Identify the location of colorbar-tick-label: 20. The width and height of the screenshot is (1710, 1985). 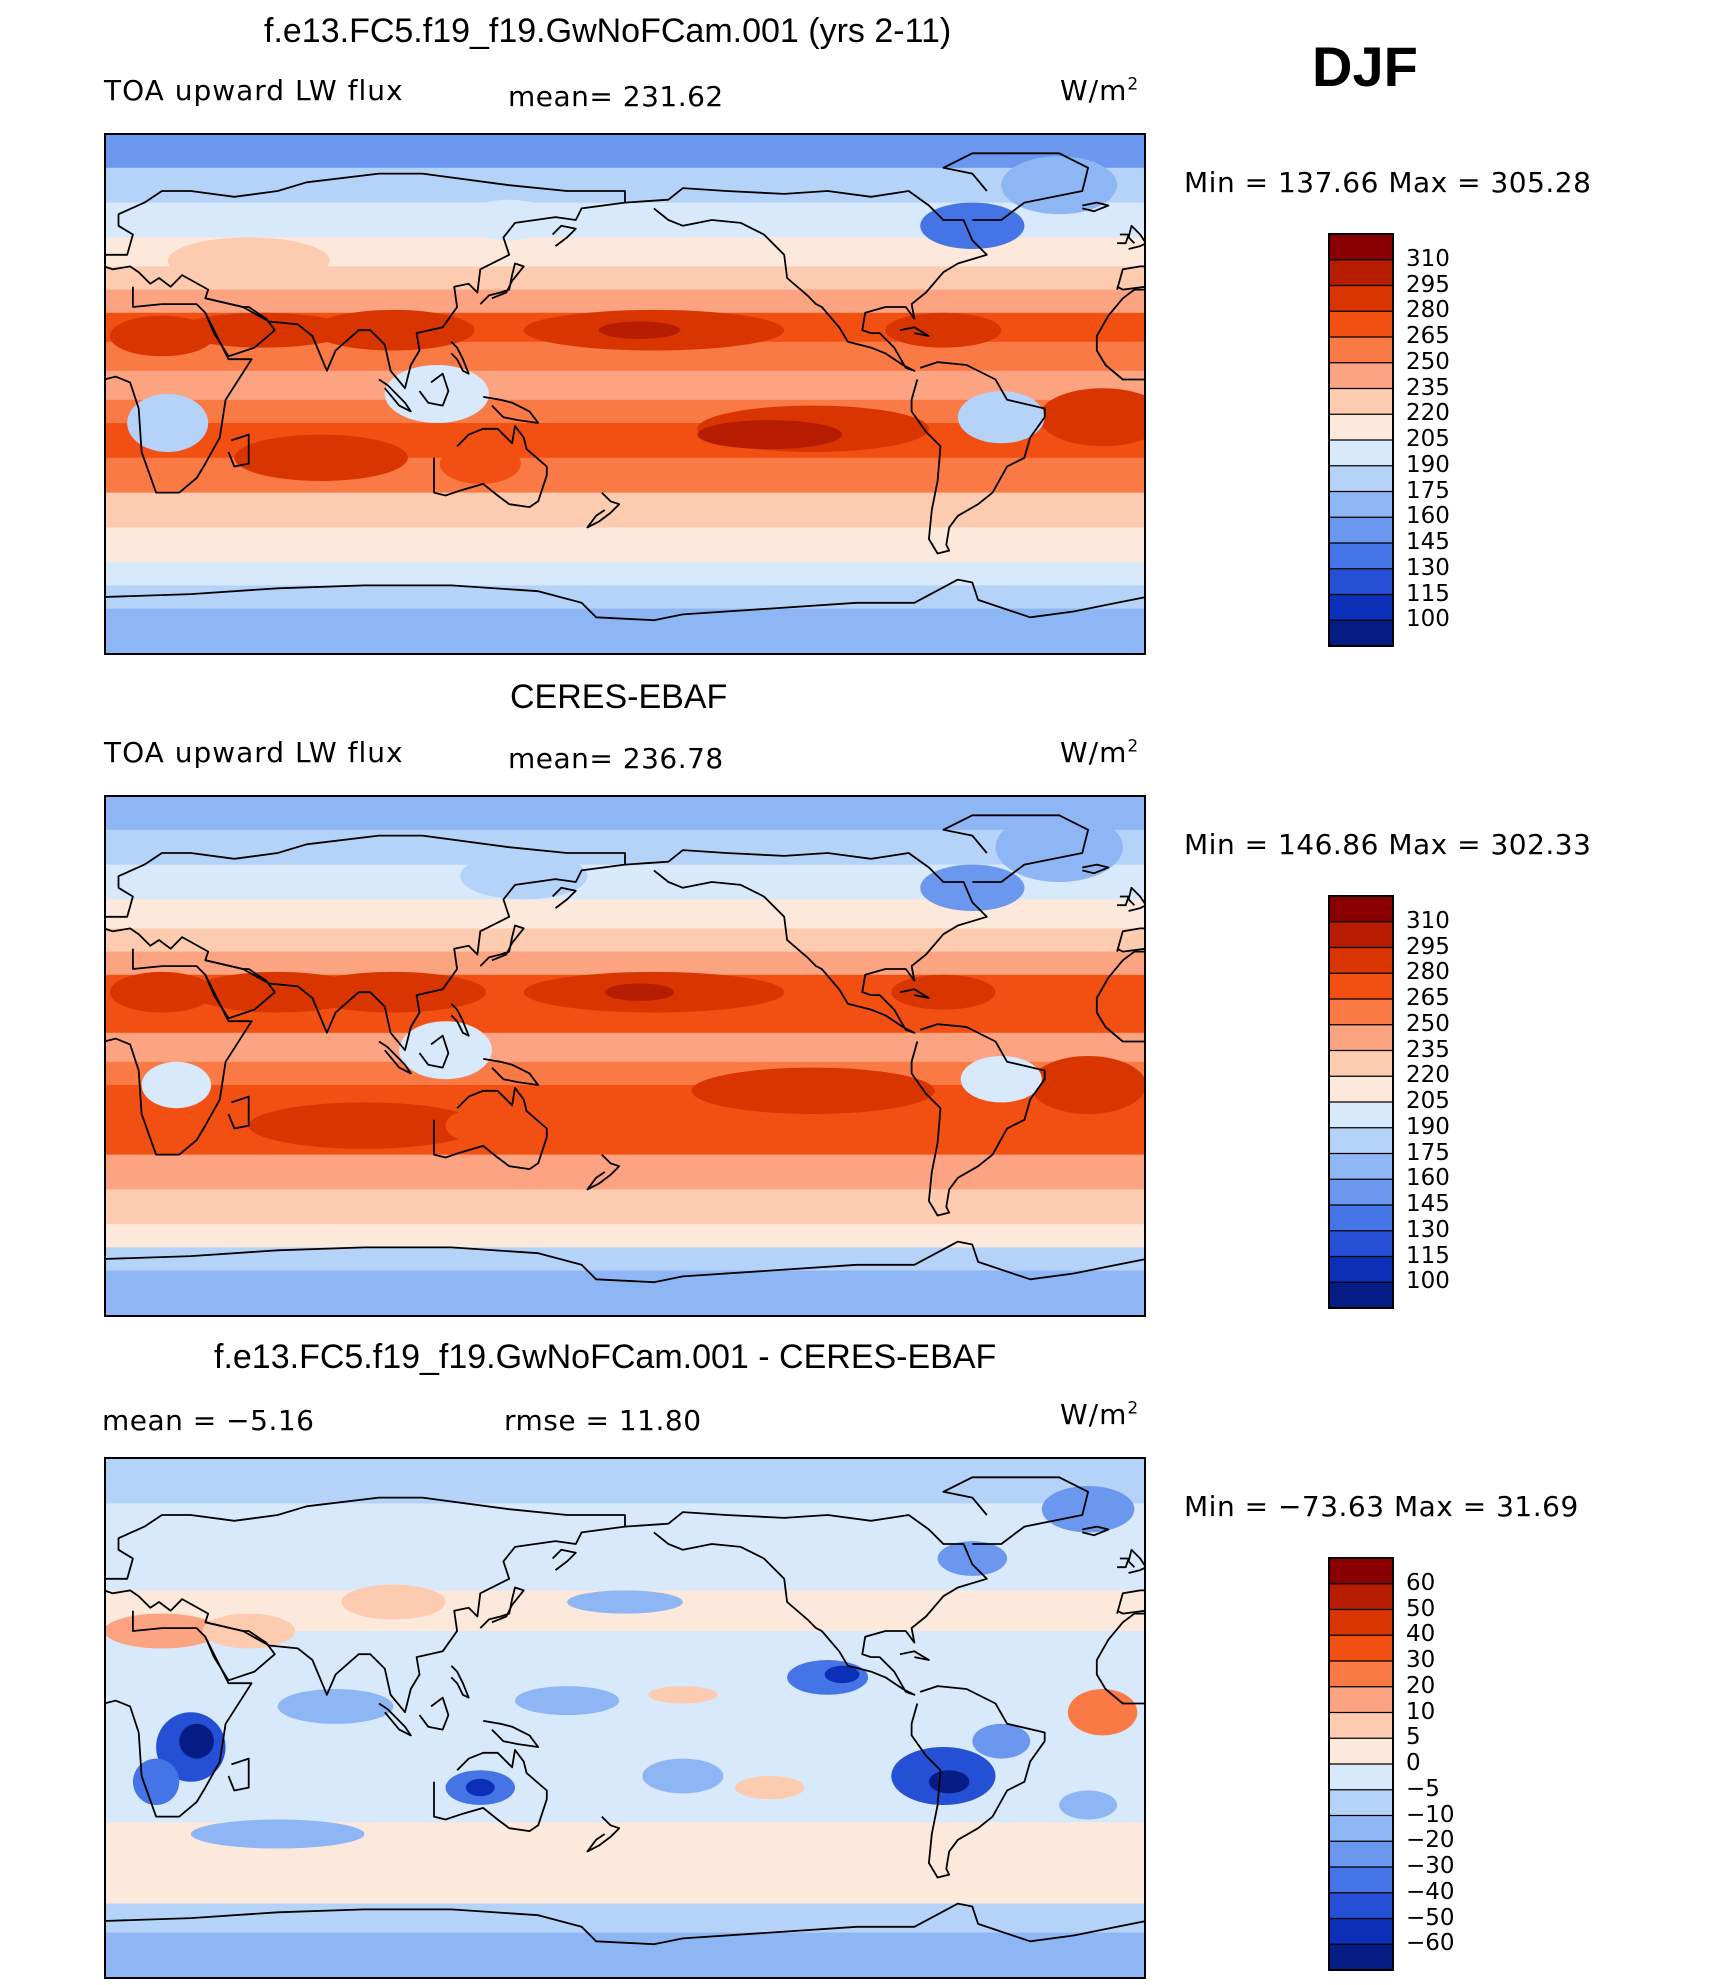
(1421, 1685).